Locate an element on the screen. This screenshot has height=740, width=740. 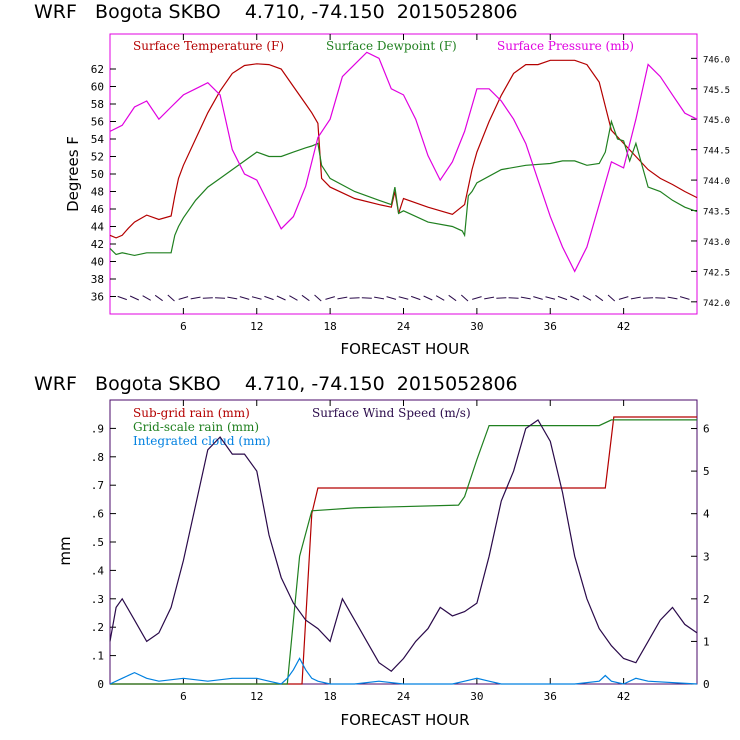
top-y-tick-label: 50 is located at coordinates (97, 174).